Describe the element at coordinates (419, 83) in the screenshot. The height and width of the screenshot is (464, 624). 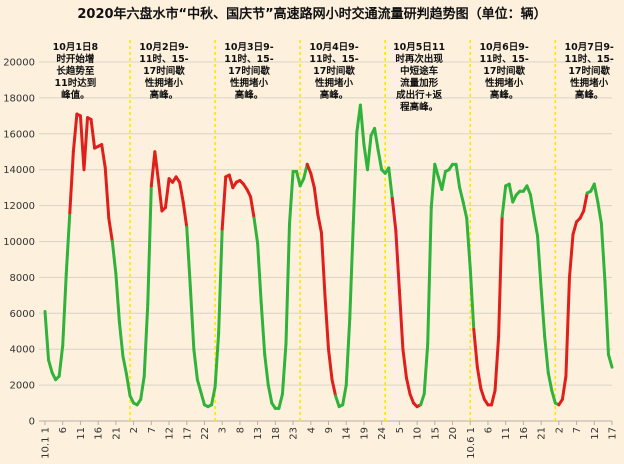
I see `annotation-line: 流量加形` at that location.